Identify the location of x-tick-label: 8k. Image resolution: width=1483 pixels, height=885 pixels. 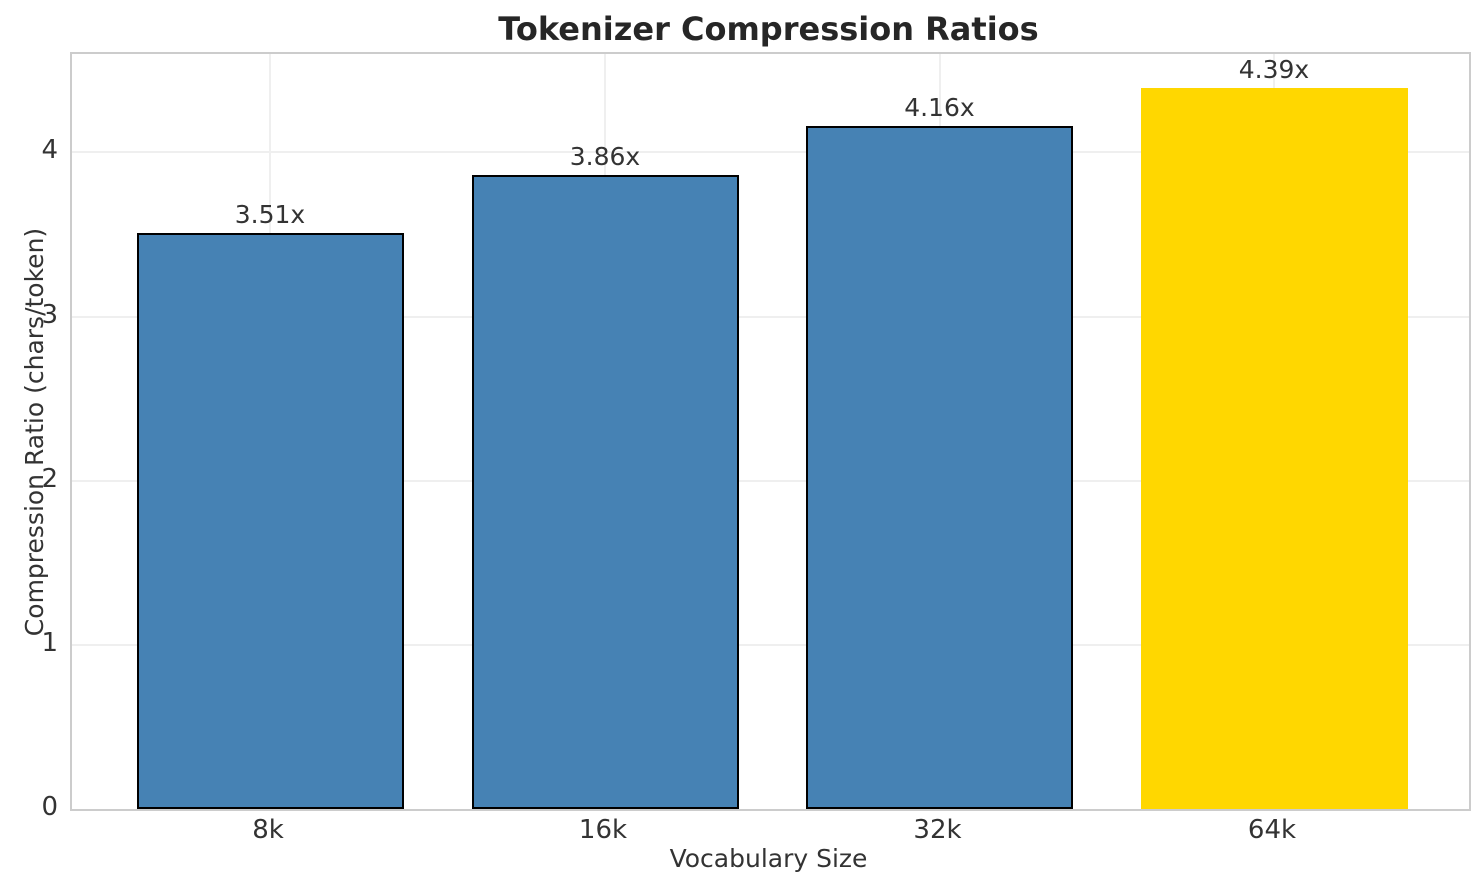
(268, 830).